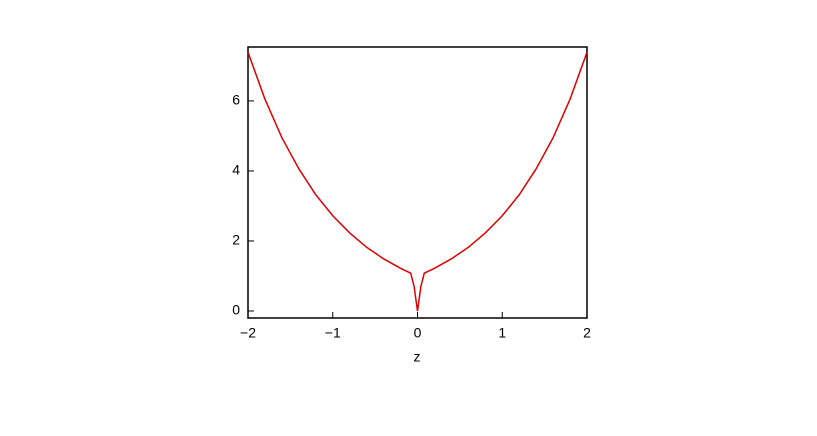 This screenshot has width=817, height=436. What do you see at coordinates (236, 310) in the screenshot?
I see `y-tick-label: 0` at bounding box center [236, 310].